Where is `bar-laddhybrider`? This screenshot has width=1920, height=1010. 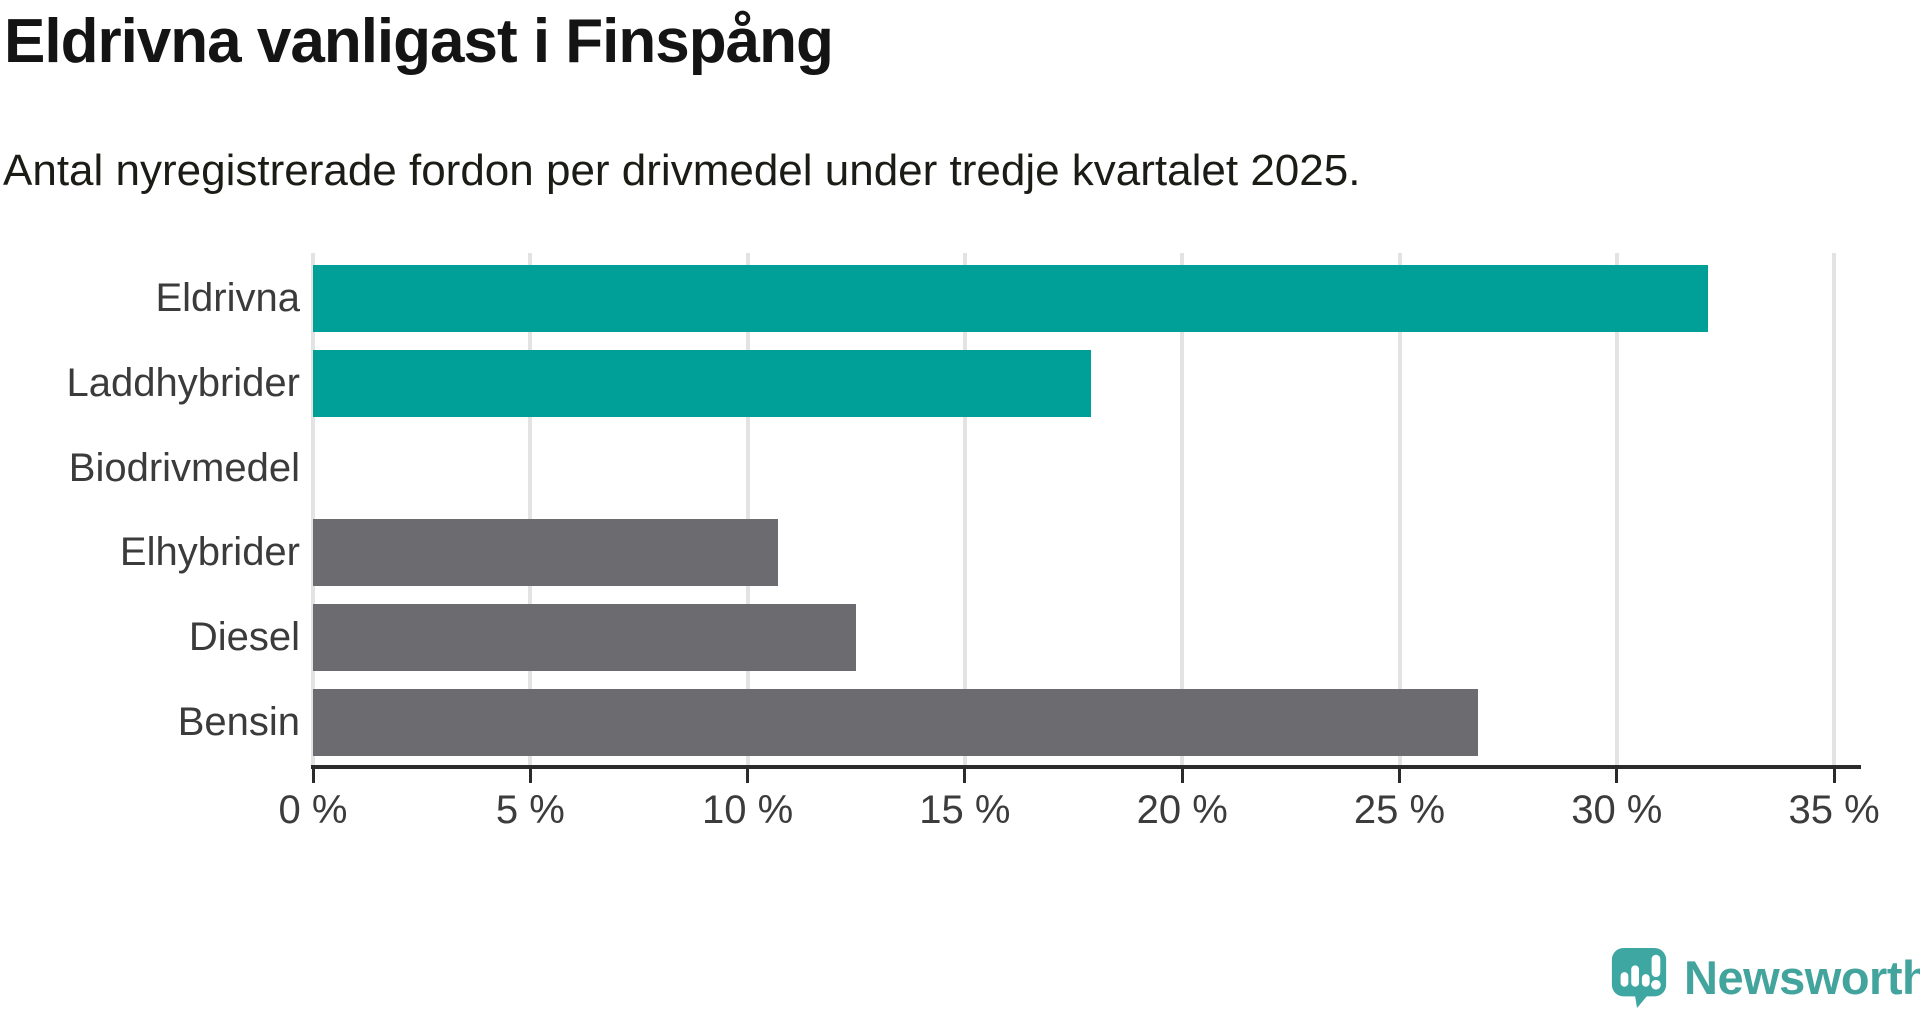 bar-laddhybrider is located at coordinates (702, 383).